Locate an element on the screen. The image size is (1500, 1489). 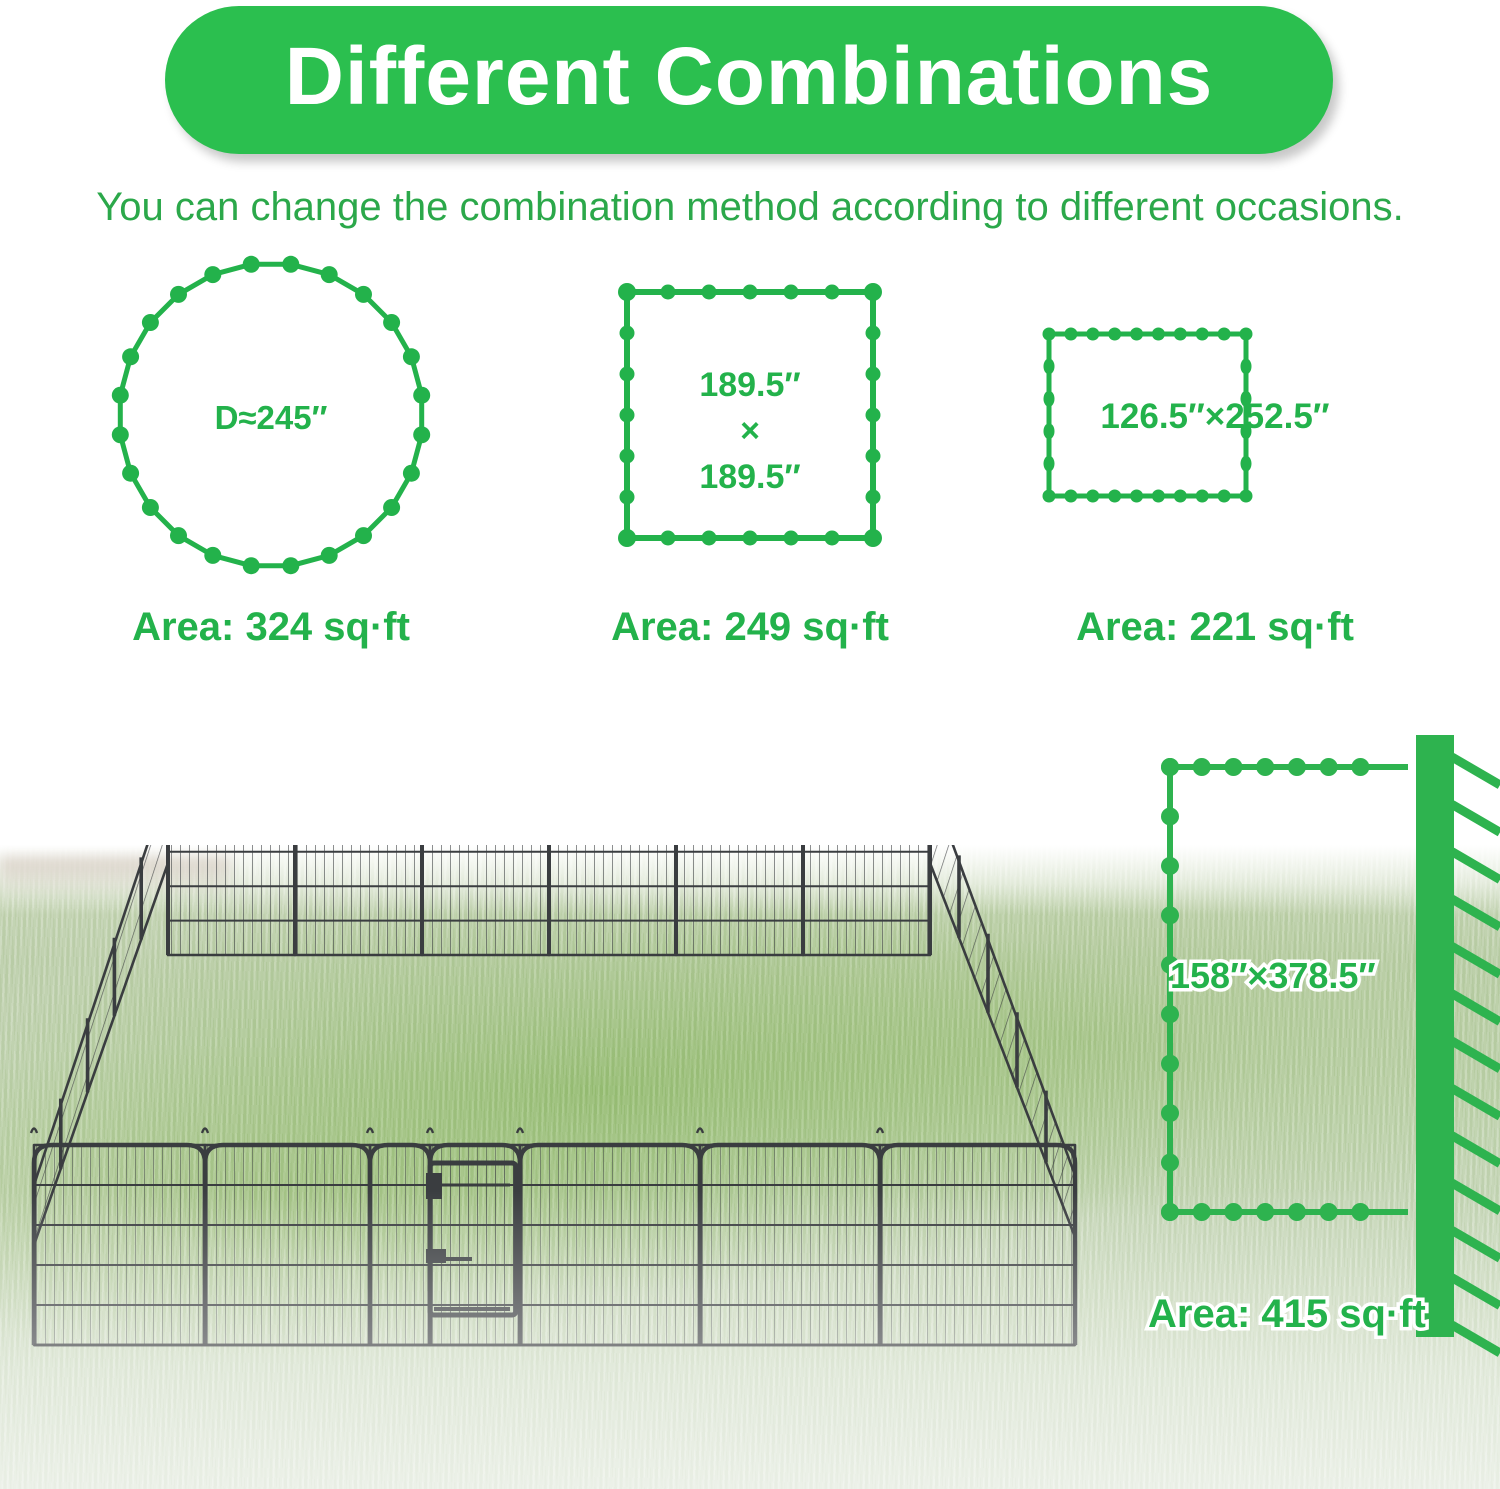
shape-square-diagram is located at coordinates (750, 415).